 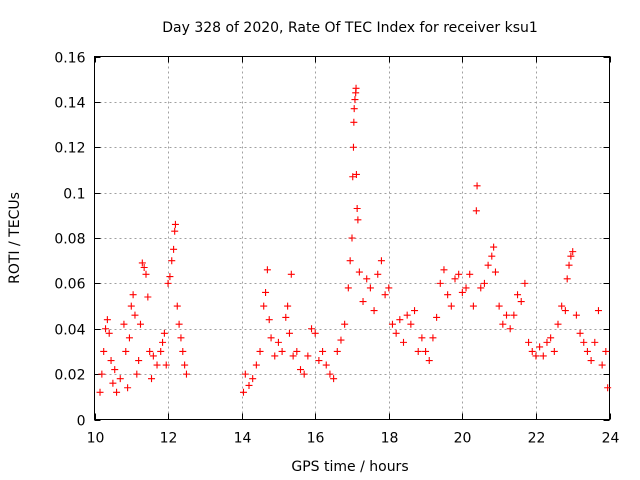 What do you see at coordinates (69, 285) in the screenshot?
I see `y-tick-label: 0.06` at bounding box center [69, 285].